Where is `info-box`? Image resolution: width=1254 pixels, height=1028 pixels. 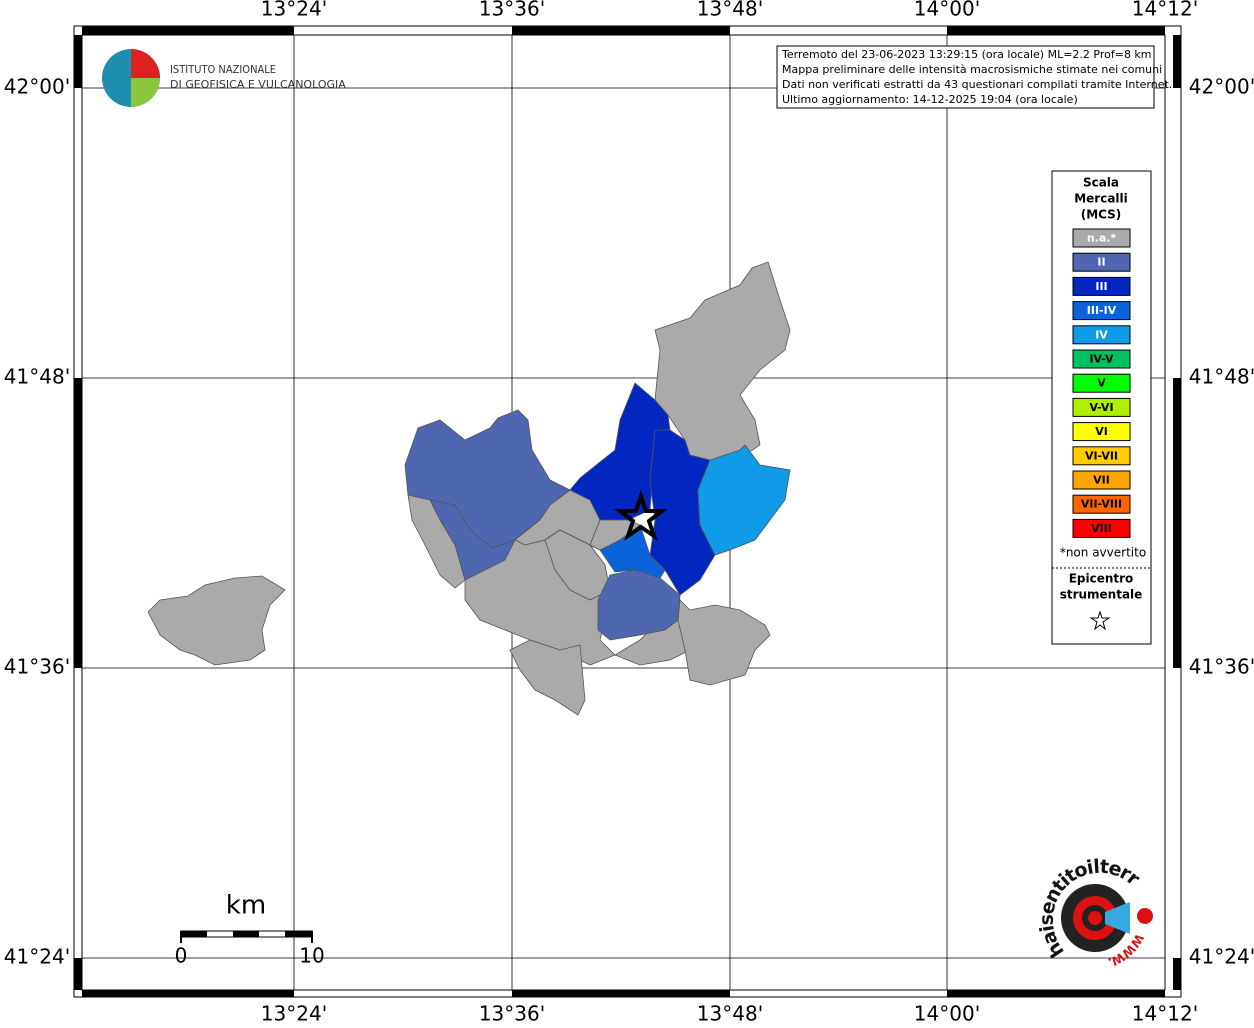 info-box is located at coordinates (965, 77).